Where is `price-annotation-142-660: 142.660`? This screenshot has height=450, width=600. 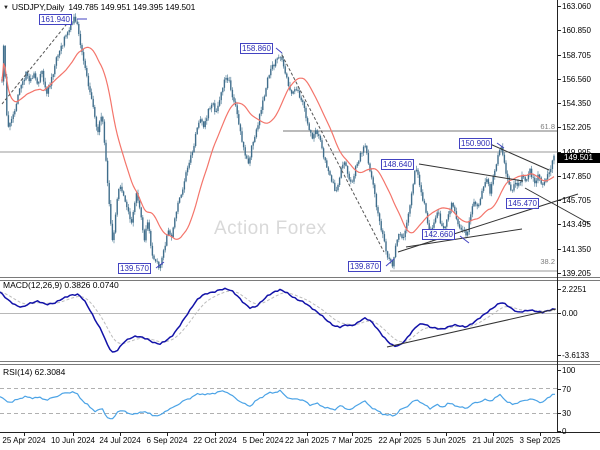
price-annotation-142-660: 142.660 is located at coordinates (438, 234).